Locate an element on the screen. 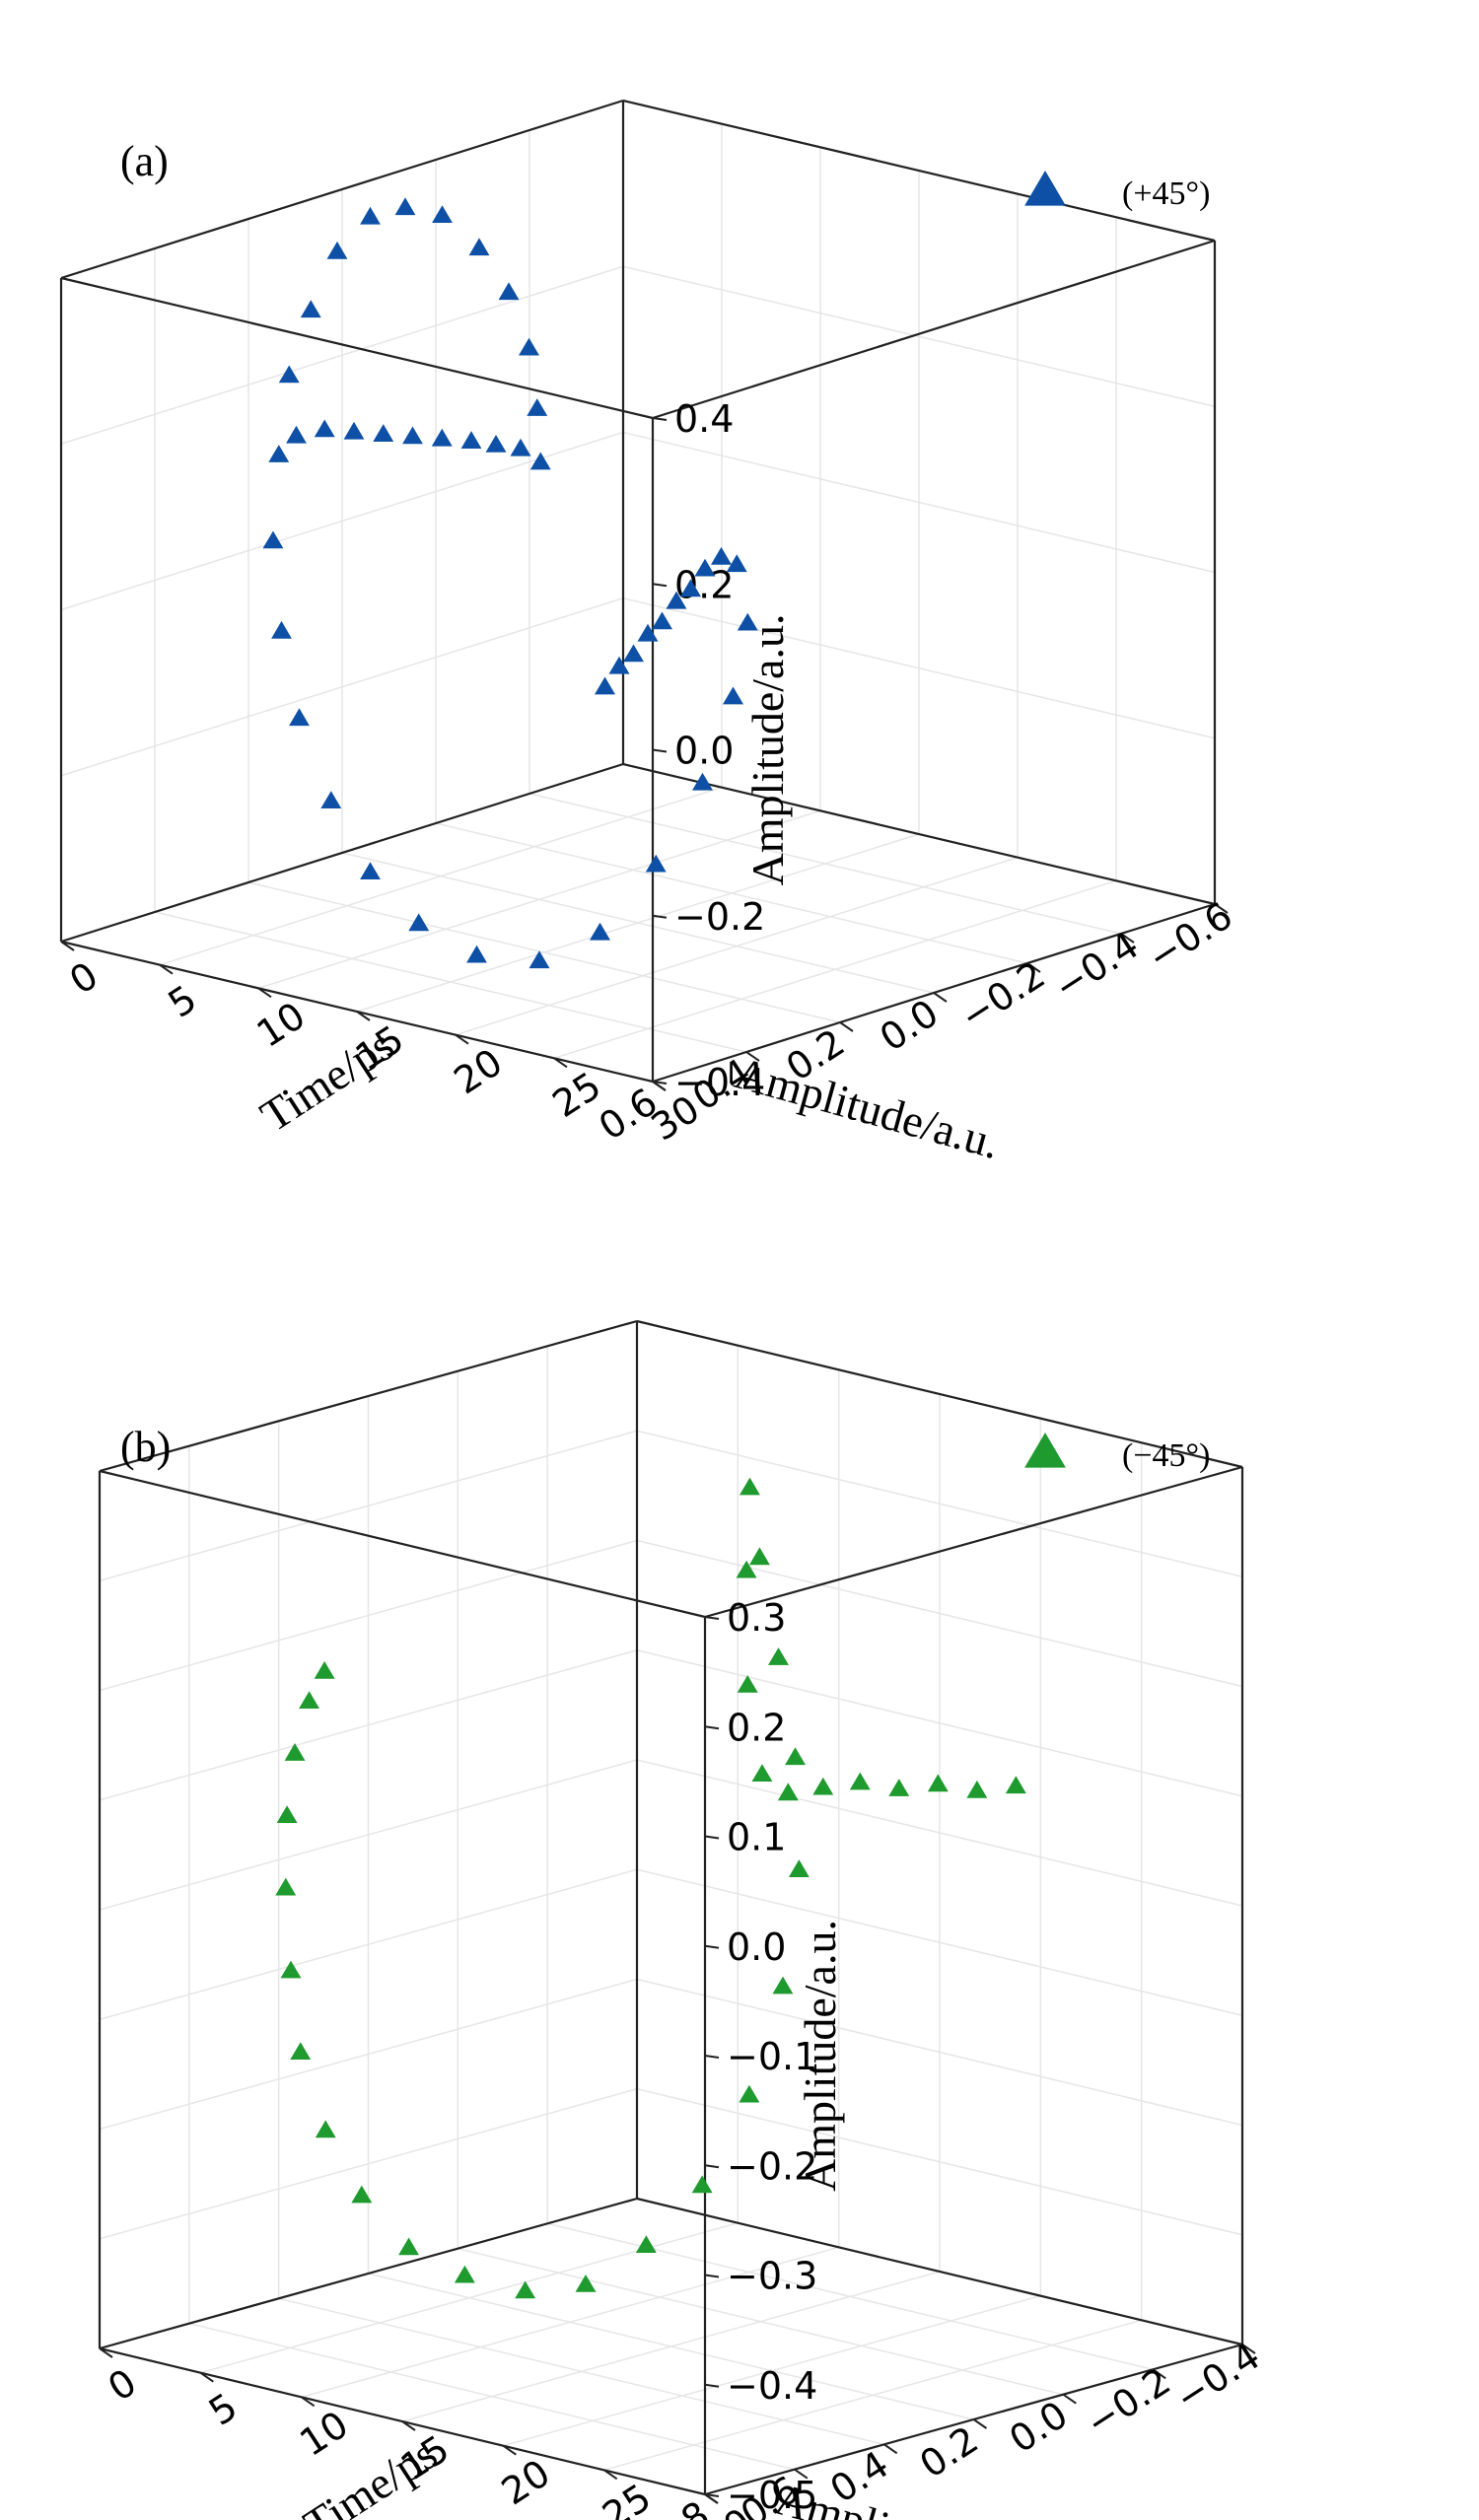  series-markers is located at coordinates (510, 583).